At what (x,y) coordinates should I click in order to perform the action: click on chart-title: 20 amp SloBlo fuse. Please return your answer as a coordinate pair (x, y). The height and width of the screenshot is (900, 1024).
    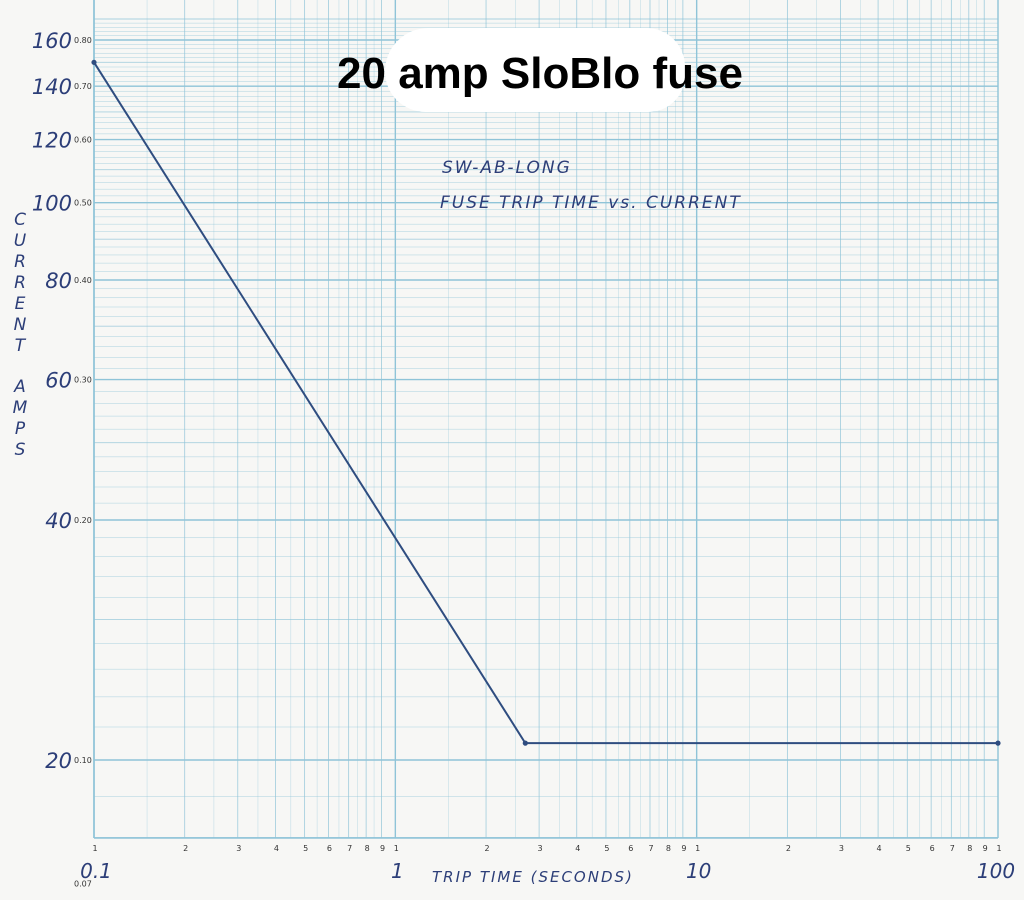
    Looking at the image, I should click on (540, 73).